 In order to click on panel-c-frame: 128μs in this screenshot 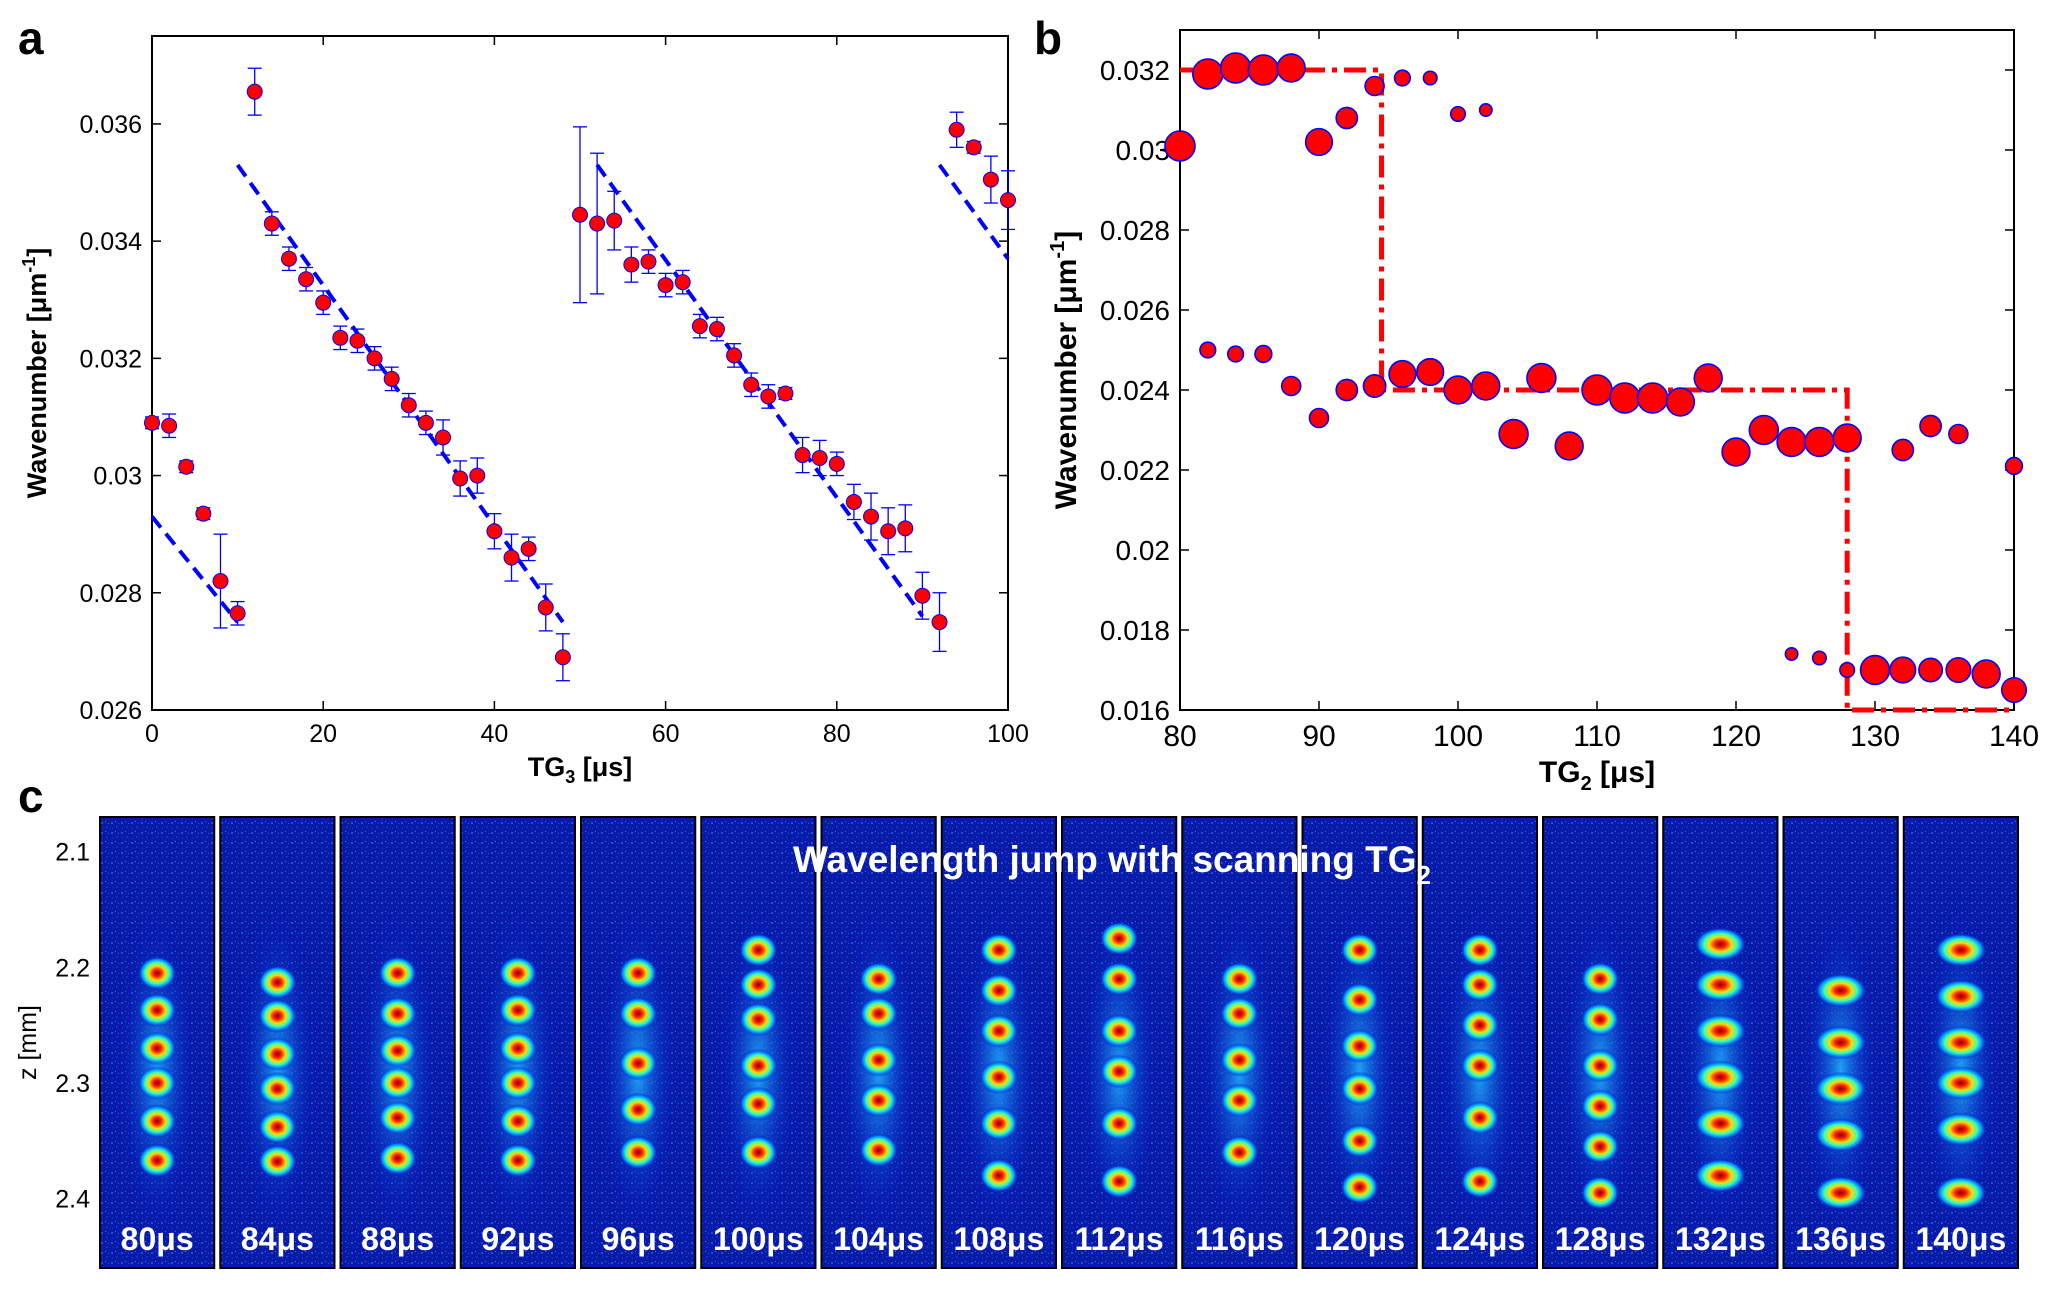, I will do `click(1600, 1042)`.